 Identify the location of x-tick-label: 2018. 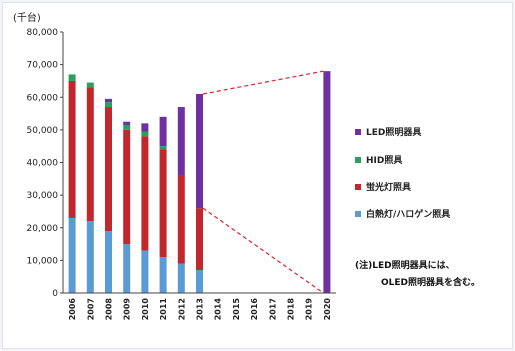
(291, 309).